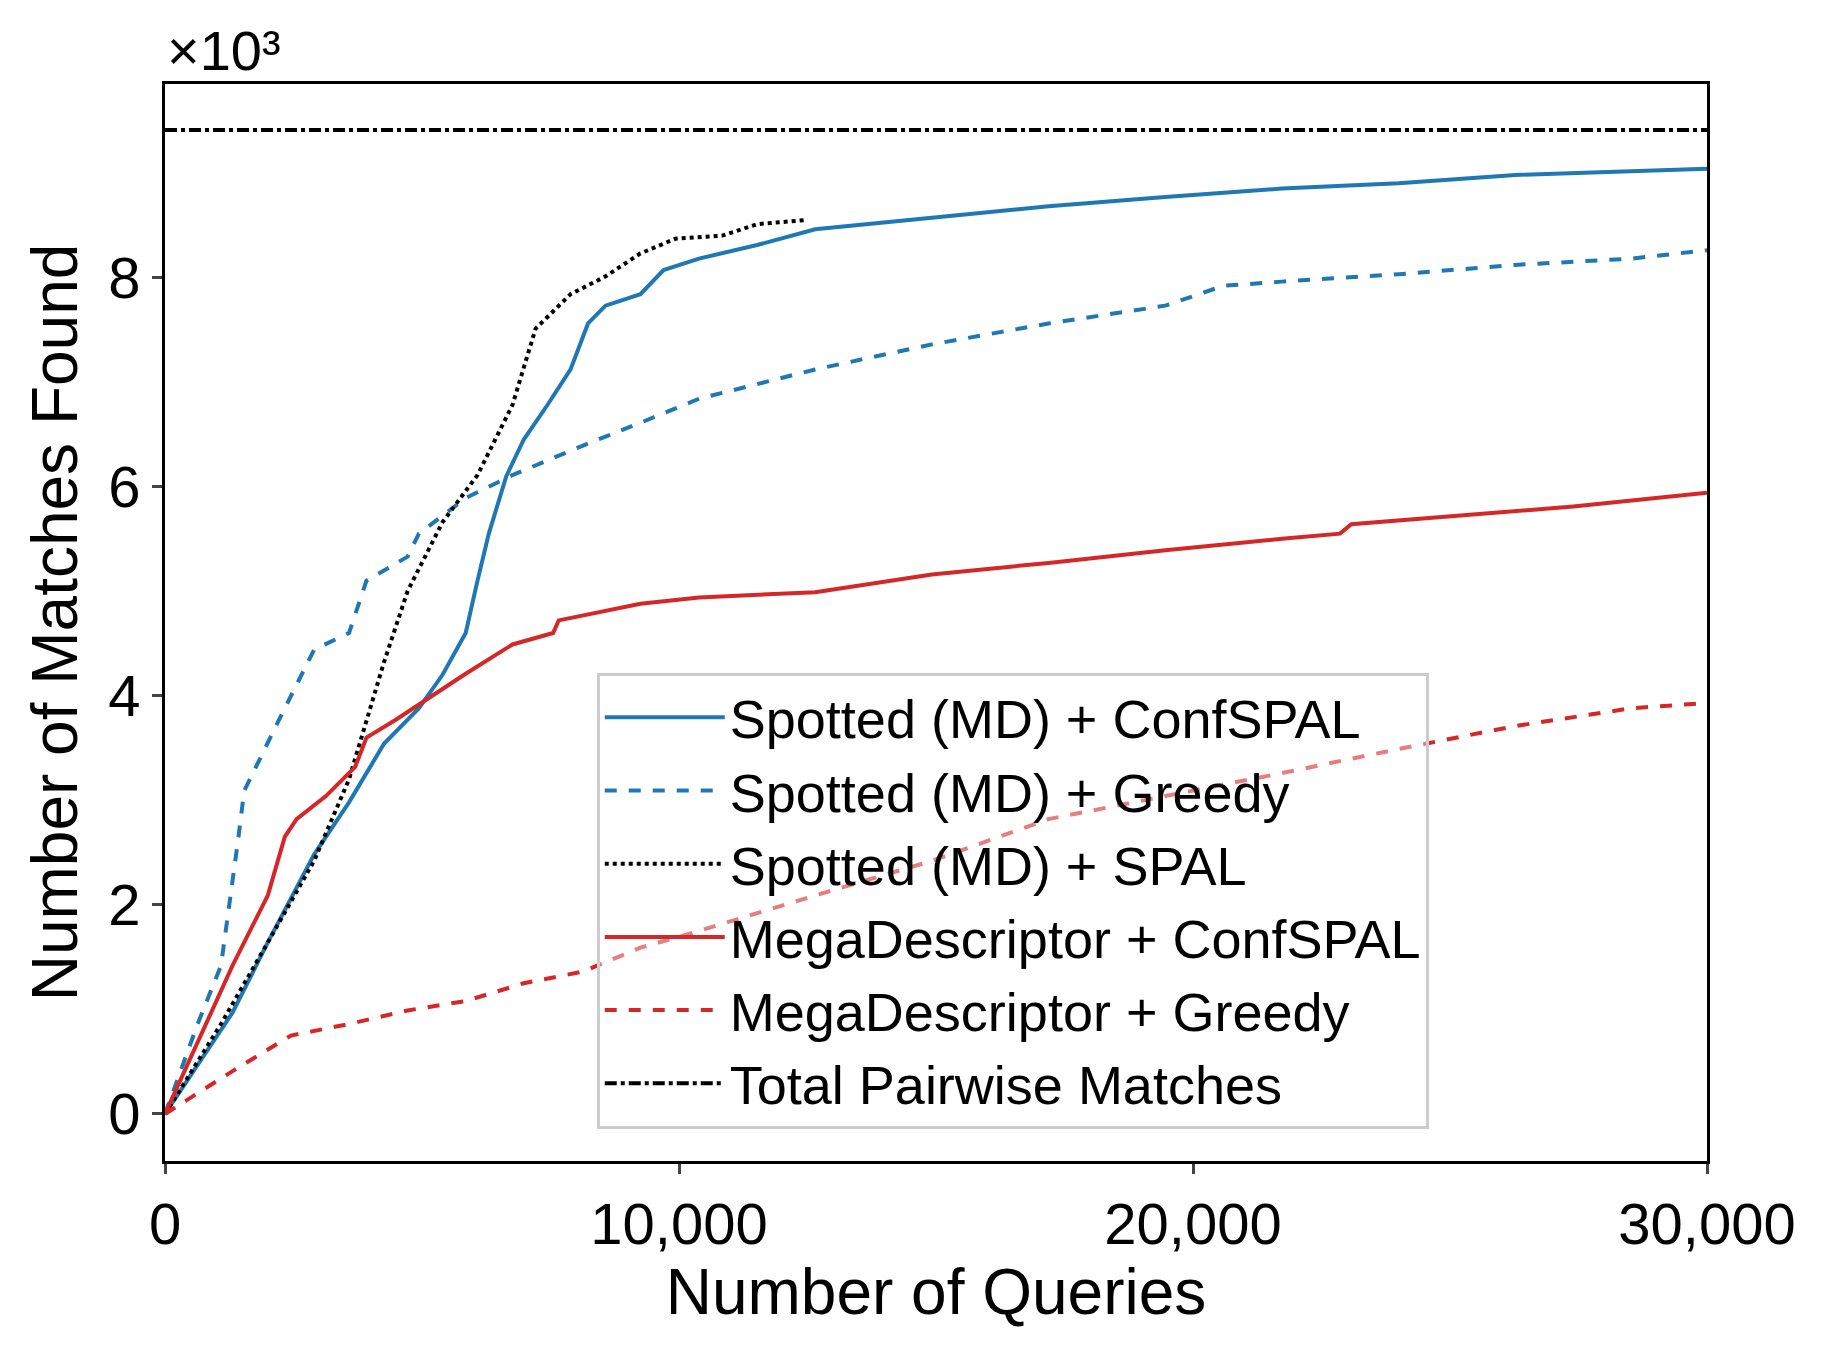 Image resolution: width=1826 pixels, height=1354 pixels. Describe the element at coordinates (55, 622) in the screenshot. I see `y-axis-title: Number of Matches Found` at that location.